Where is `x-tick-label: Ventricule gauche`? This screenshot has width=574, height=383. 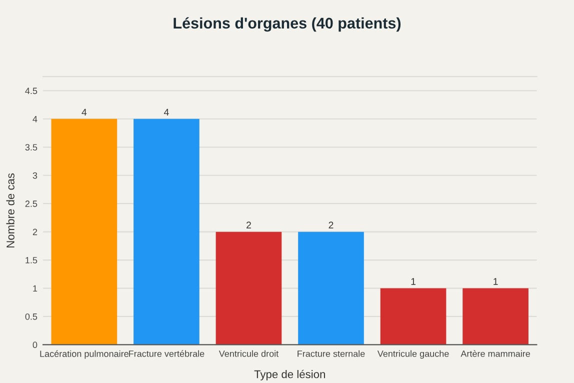
x-tick-label: Ventricule gauche is located at coordinates (413, 354).